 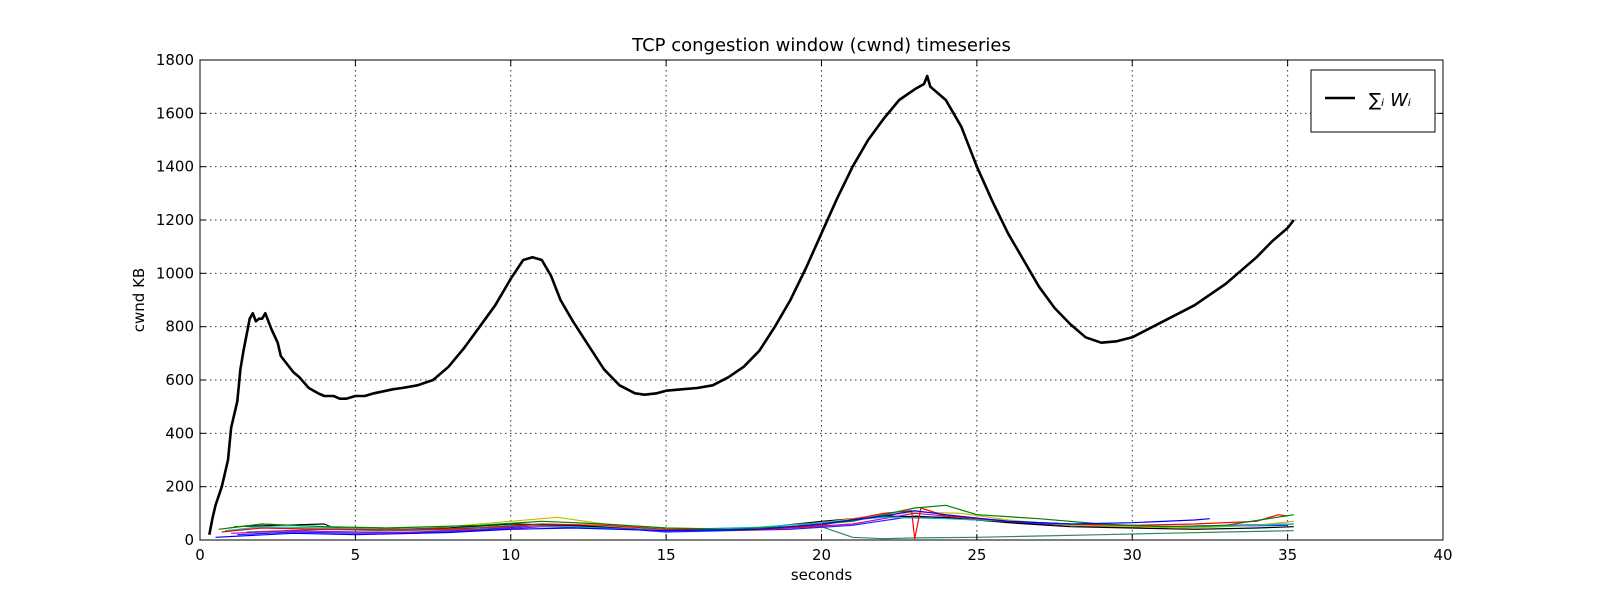 What do you see at coordinates (175, 273) in the screenshot?
I see `y-tick-label: 1000` at bounding box center [175, 273].